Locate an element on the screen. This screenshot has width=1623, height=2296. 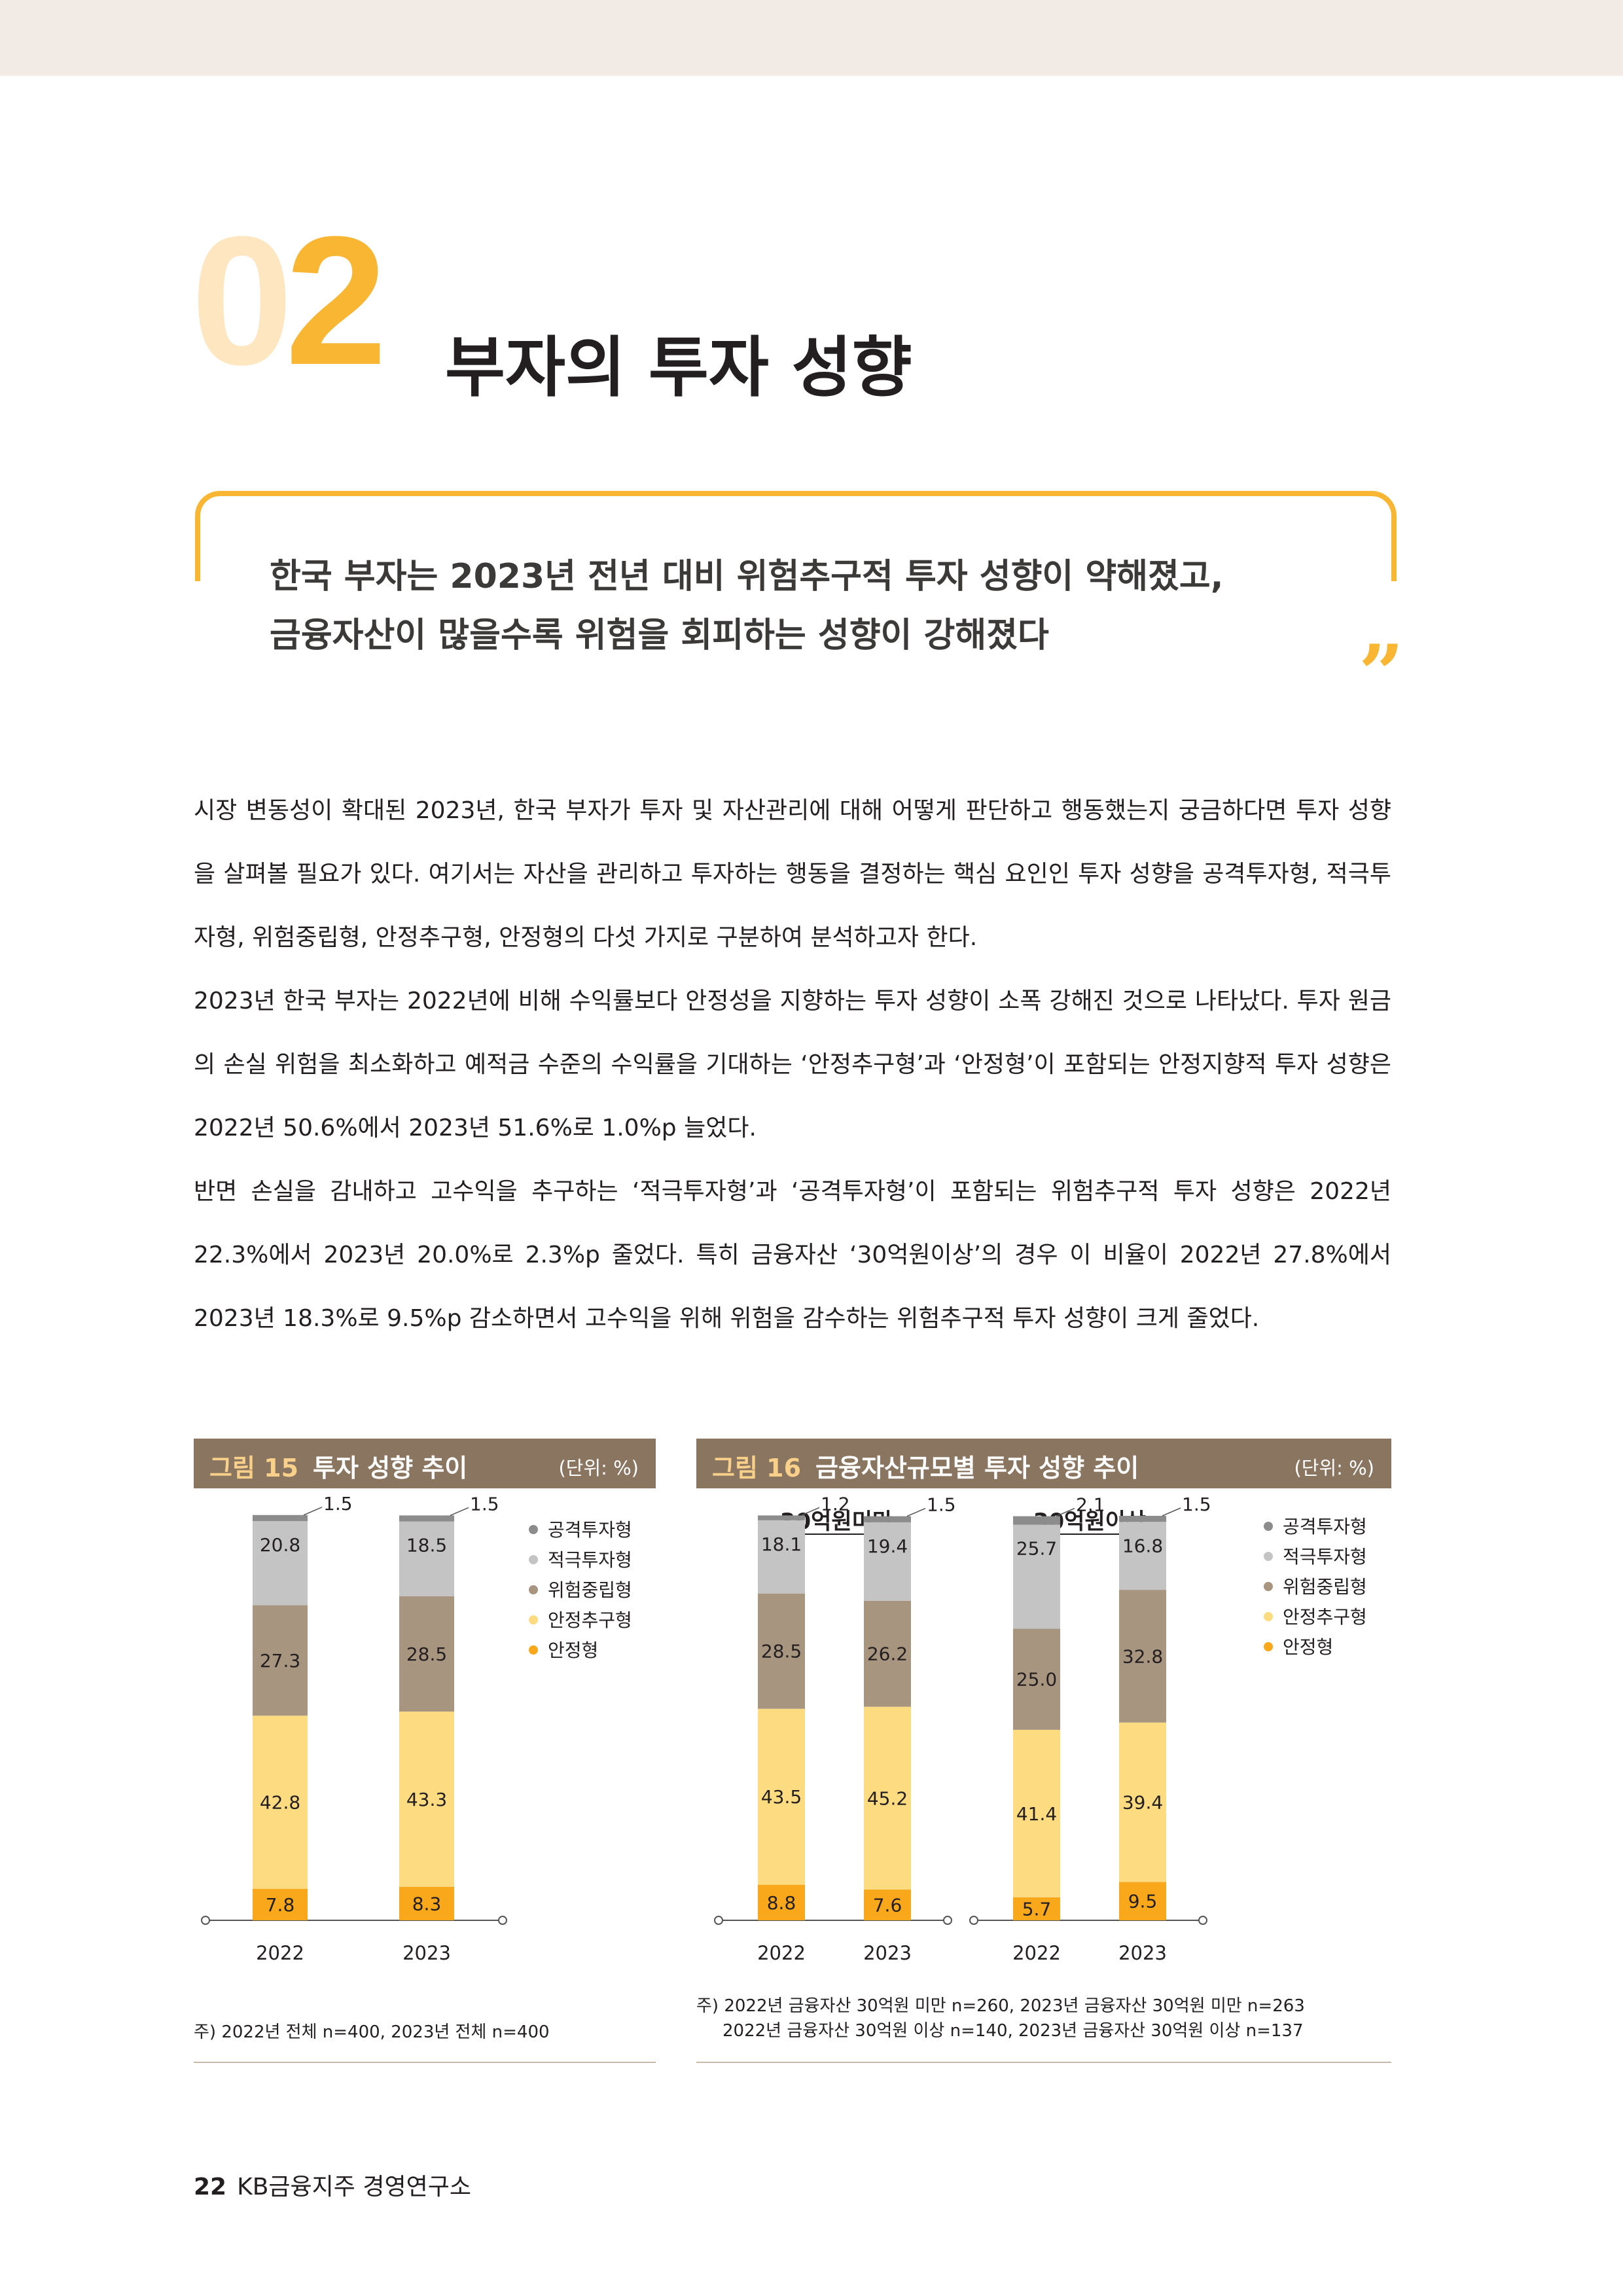
fig16-label-2-안정추구형: 41.4 is located at coordinates (1036, 1814).